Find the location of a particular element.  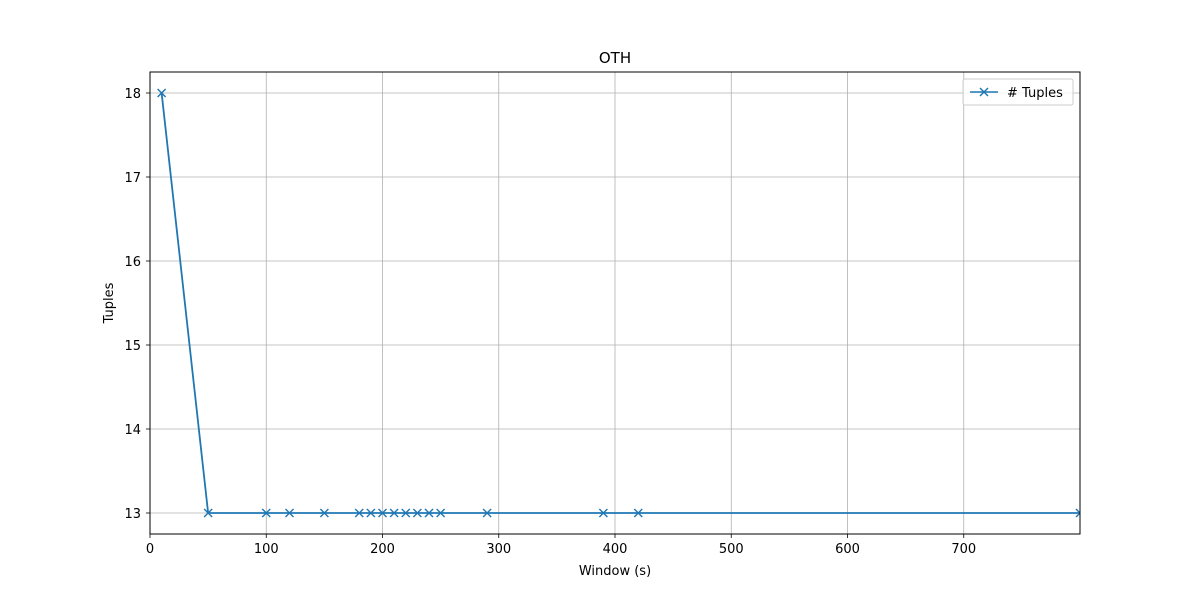

chart-title: OTH is located at coordinates (615, 58).